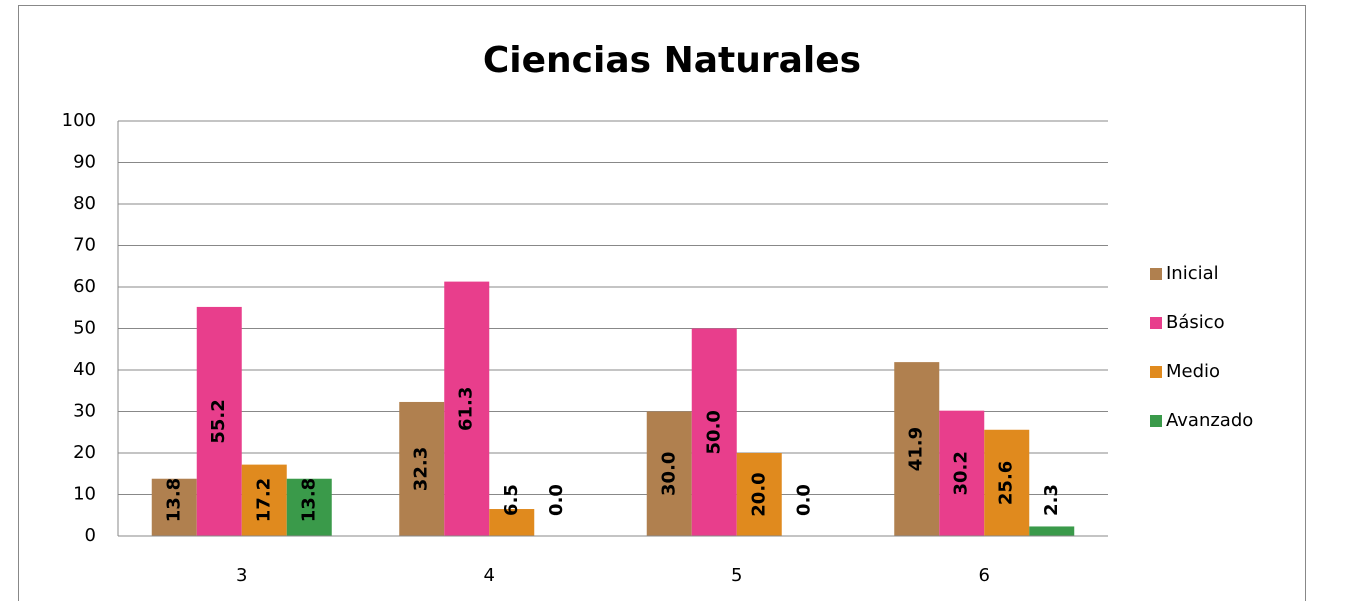  I want to click on data-label: 55.2, so click(218, 421).